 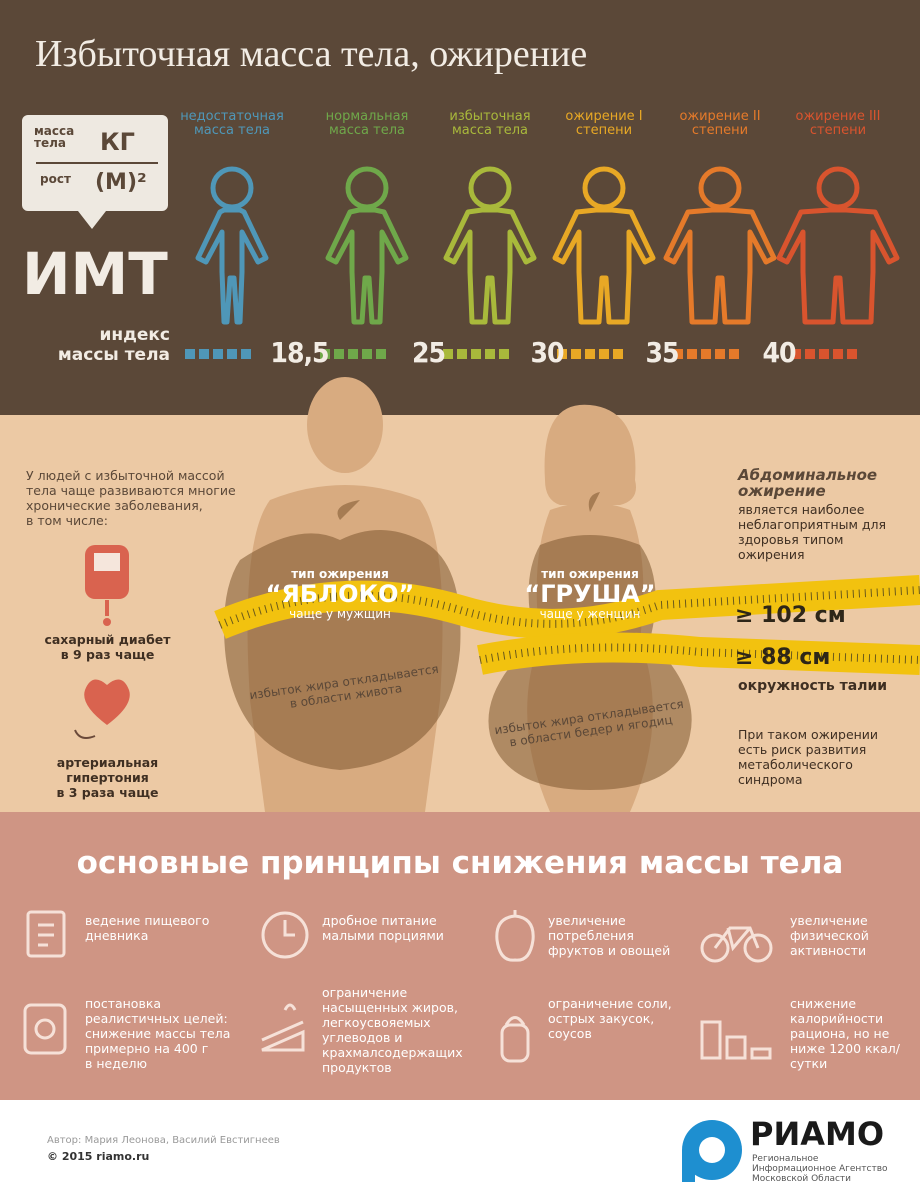 I want to click on formula-bubble, so click(x=95, y=172).